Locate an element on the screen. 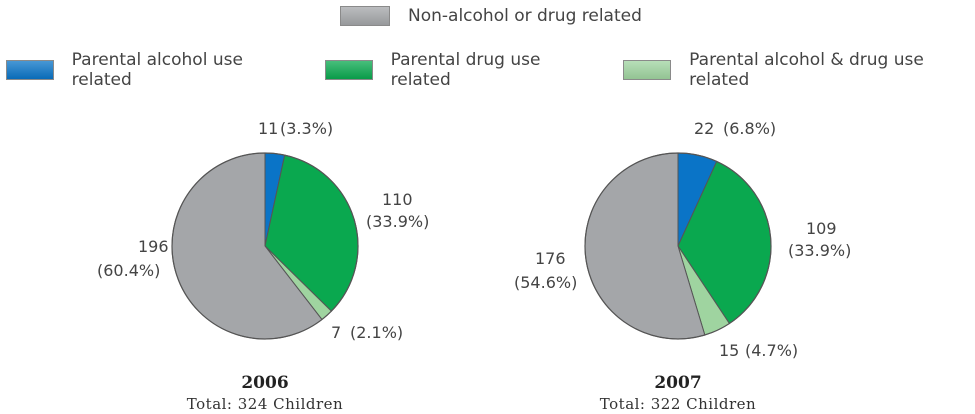  legend-swatch-alcohol-drug is located at coordinates (647, 70).